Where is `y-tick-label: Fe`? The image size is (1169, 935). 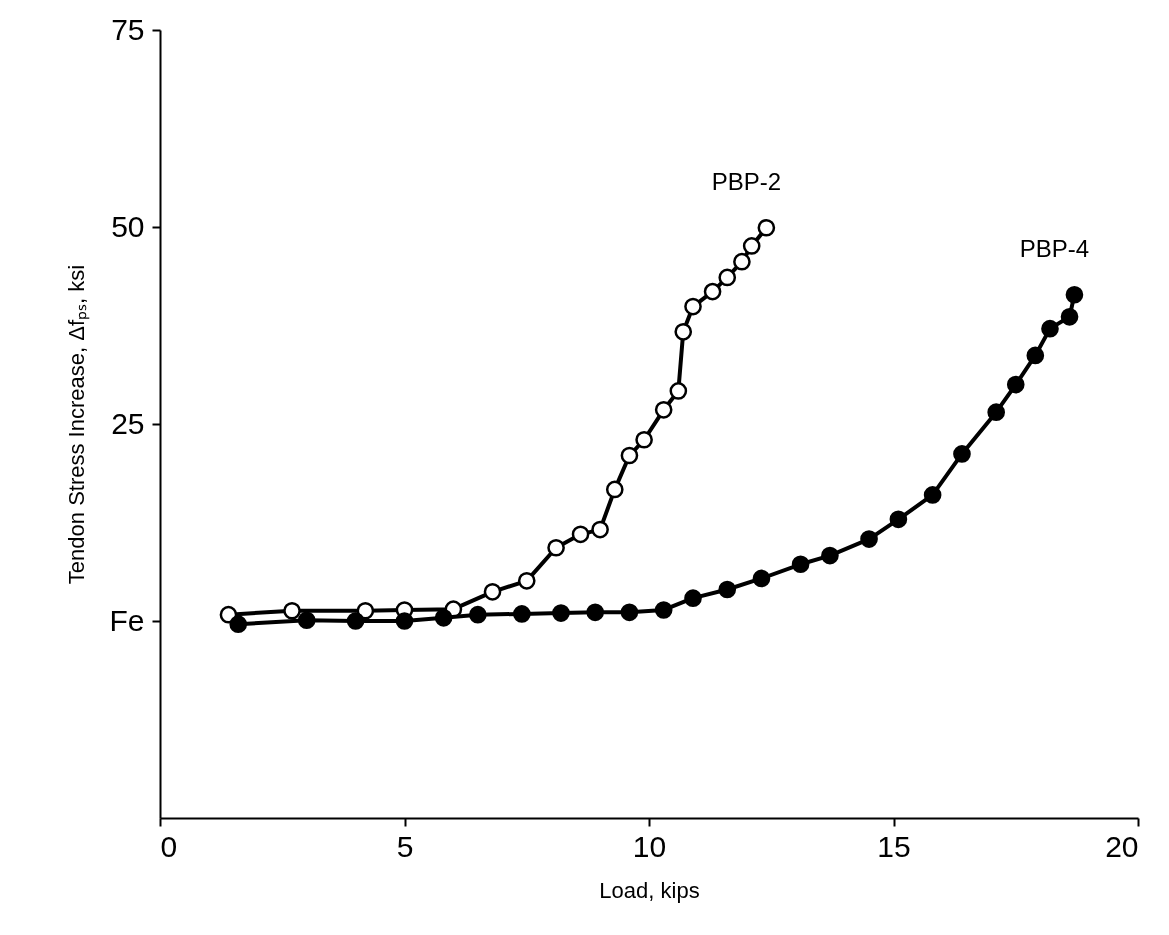
y-tick-label: Fe is located at coordinates (127, 620).